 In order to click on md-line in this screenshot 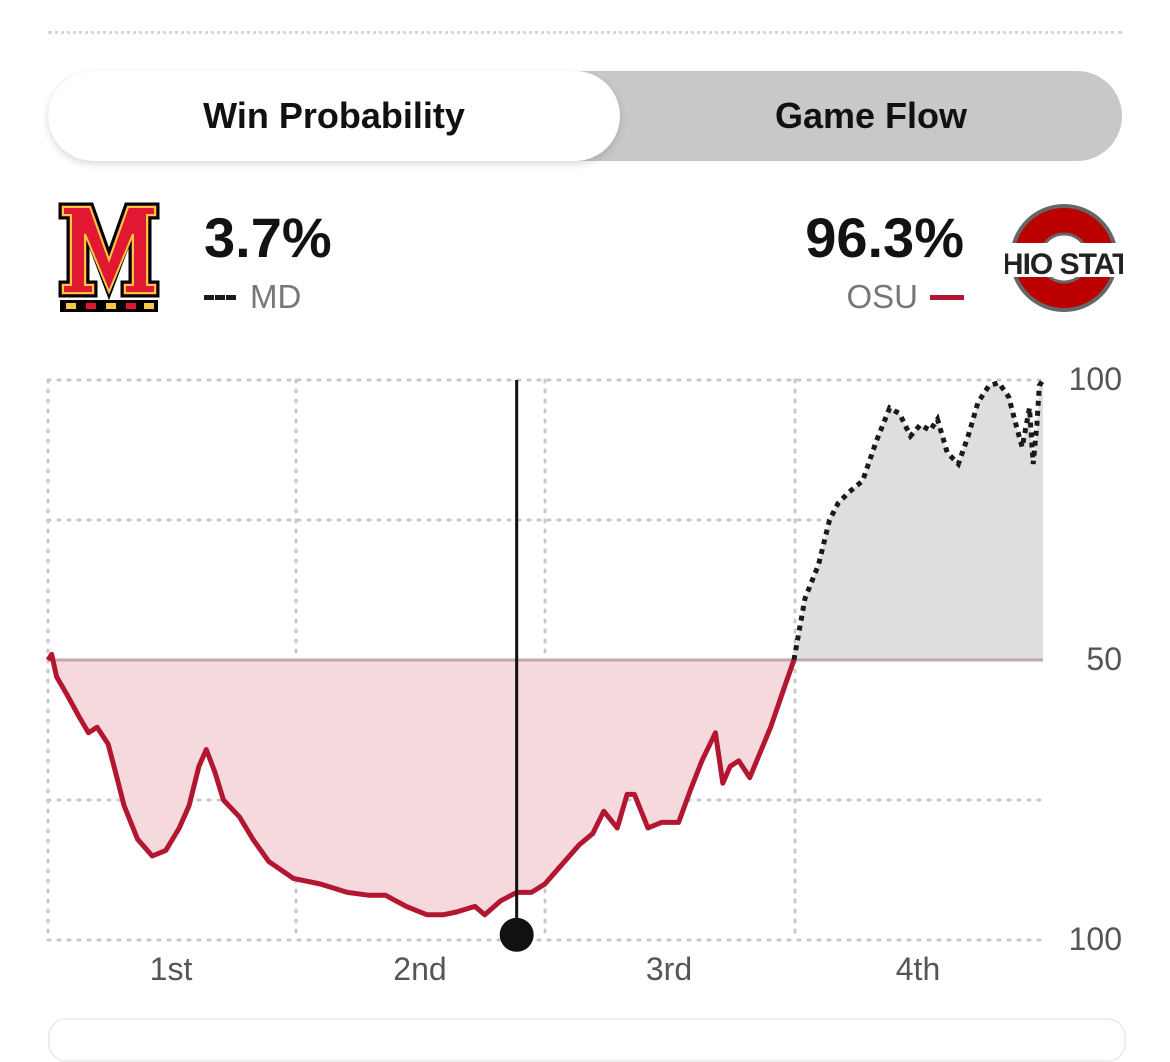, I will do `click(918, 519)`.